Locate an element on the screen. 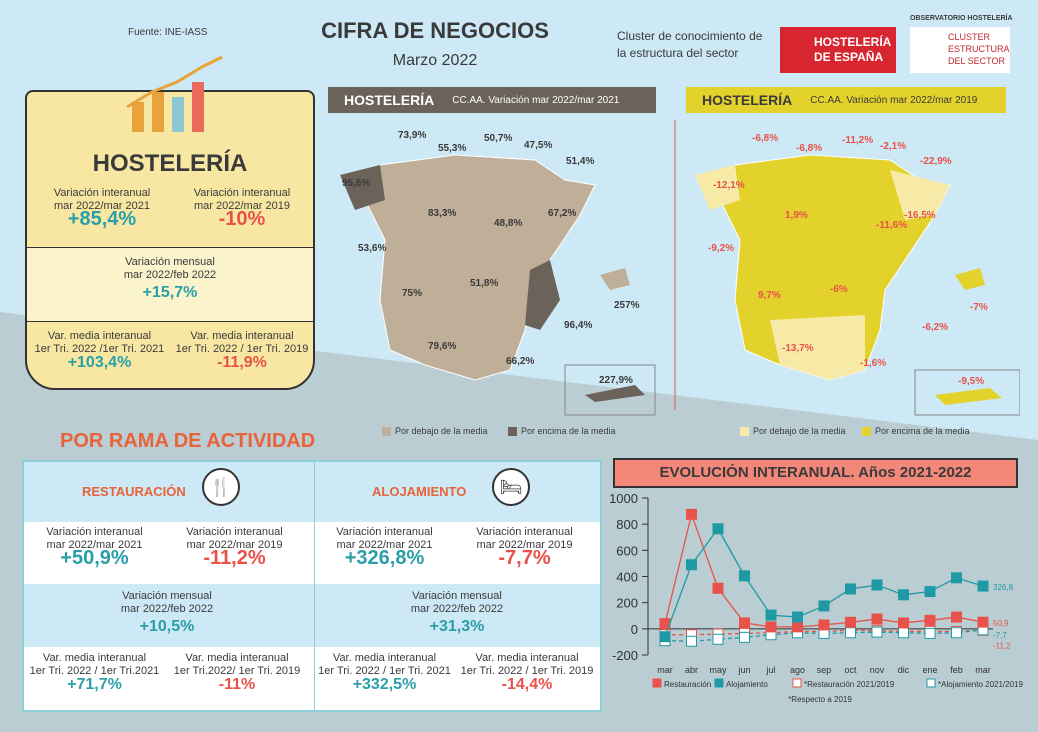 The width and height of the screenshot is (1038, 732). legend-label: Restauración is located at coordinates (687, 684).